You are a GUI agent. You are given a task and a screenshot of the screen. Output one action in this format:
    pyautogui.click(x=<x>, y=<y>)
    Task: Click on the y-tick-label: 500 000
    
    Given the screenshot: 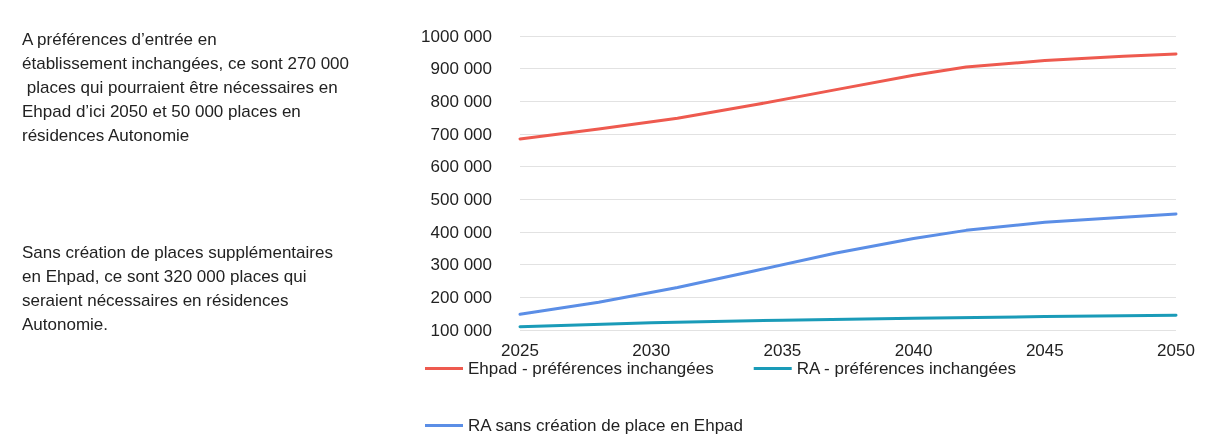 What is the action you would take?
    pyautogui.click(x=461, y=199)
    